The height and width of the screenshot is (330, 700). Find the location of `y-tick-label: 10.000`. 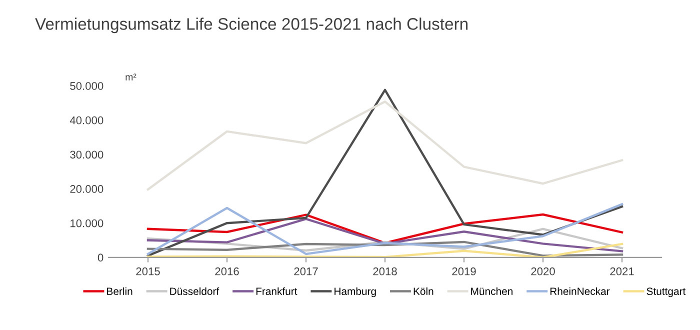

y-tick-label: 10.000 is located at coordinates (87, 223).